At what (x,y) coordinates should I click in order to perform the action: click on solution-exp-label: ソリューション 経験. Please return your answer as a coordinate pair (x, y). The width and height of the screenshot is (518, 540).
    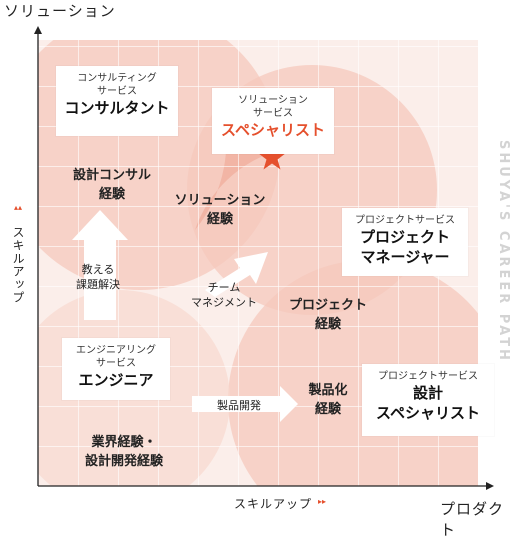
    Looking at the image, I should click on (220, 210).